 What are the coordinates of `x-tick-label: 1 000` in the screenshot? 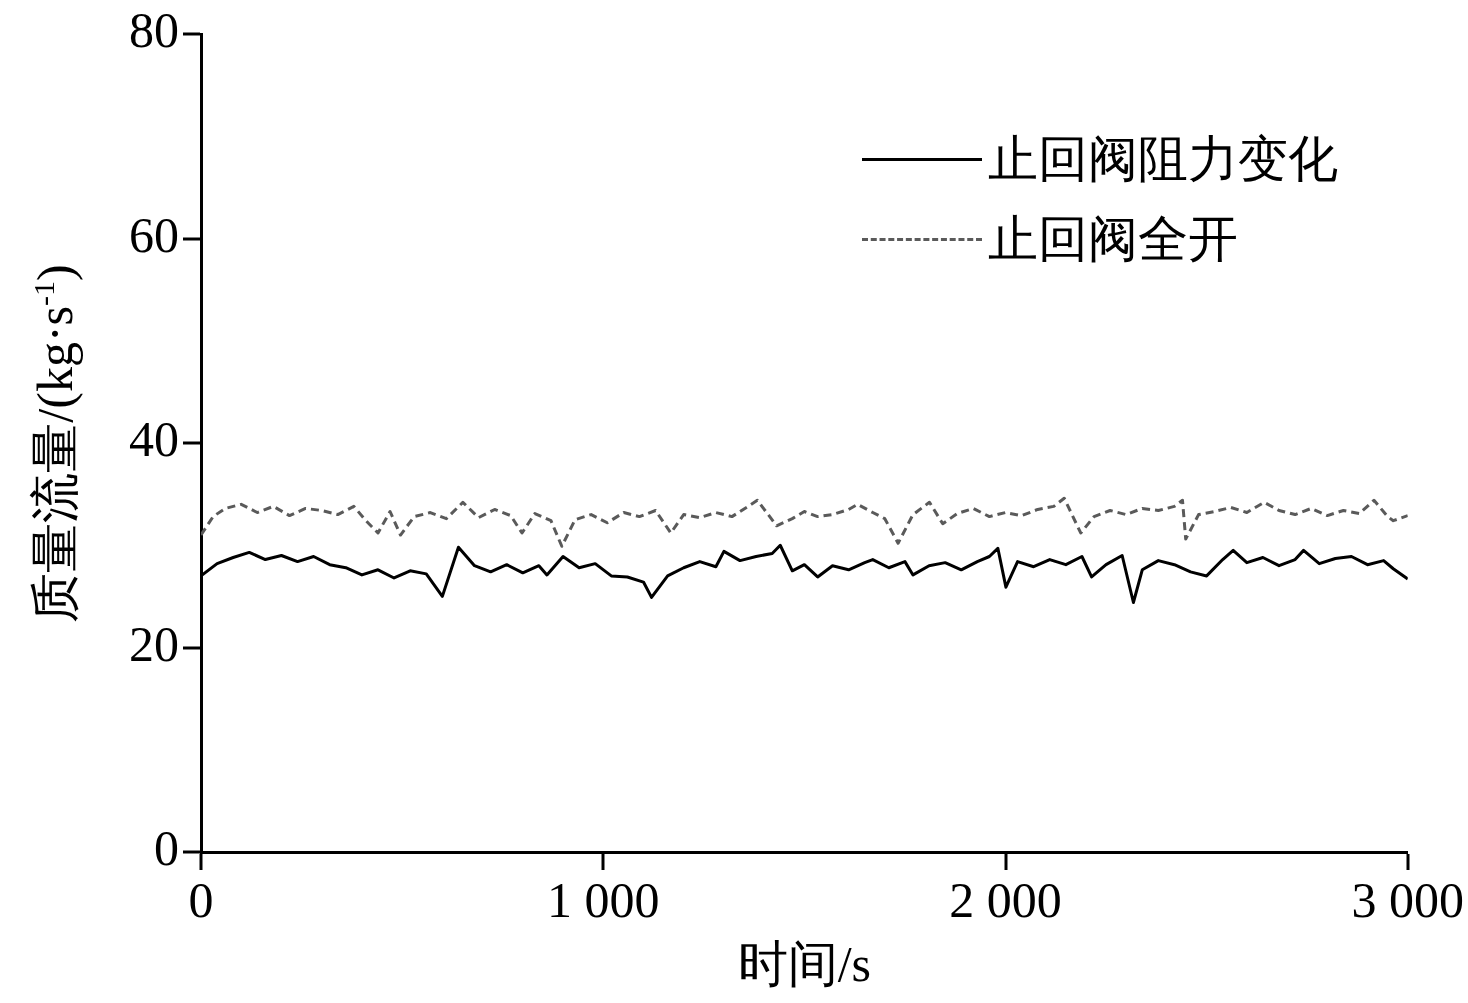 It's located at (603, 900).